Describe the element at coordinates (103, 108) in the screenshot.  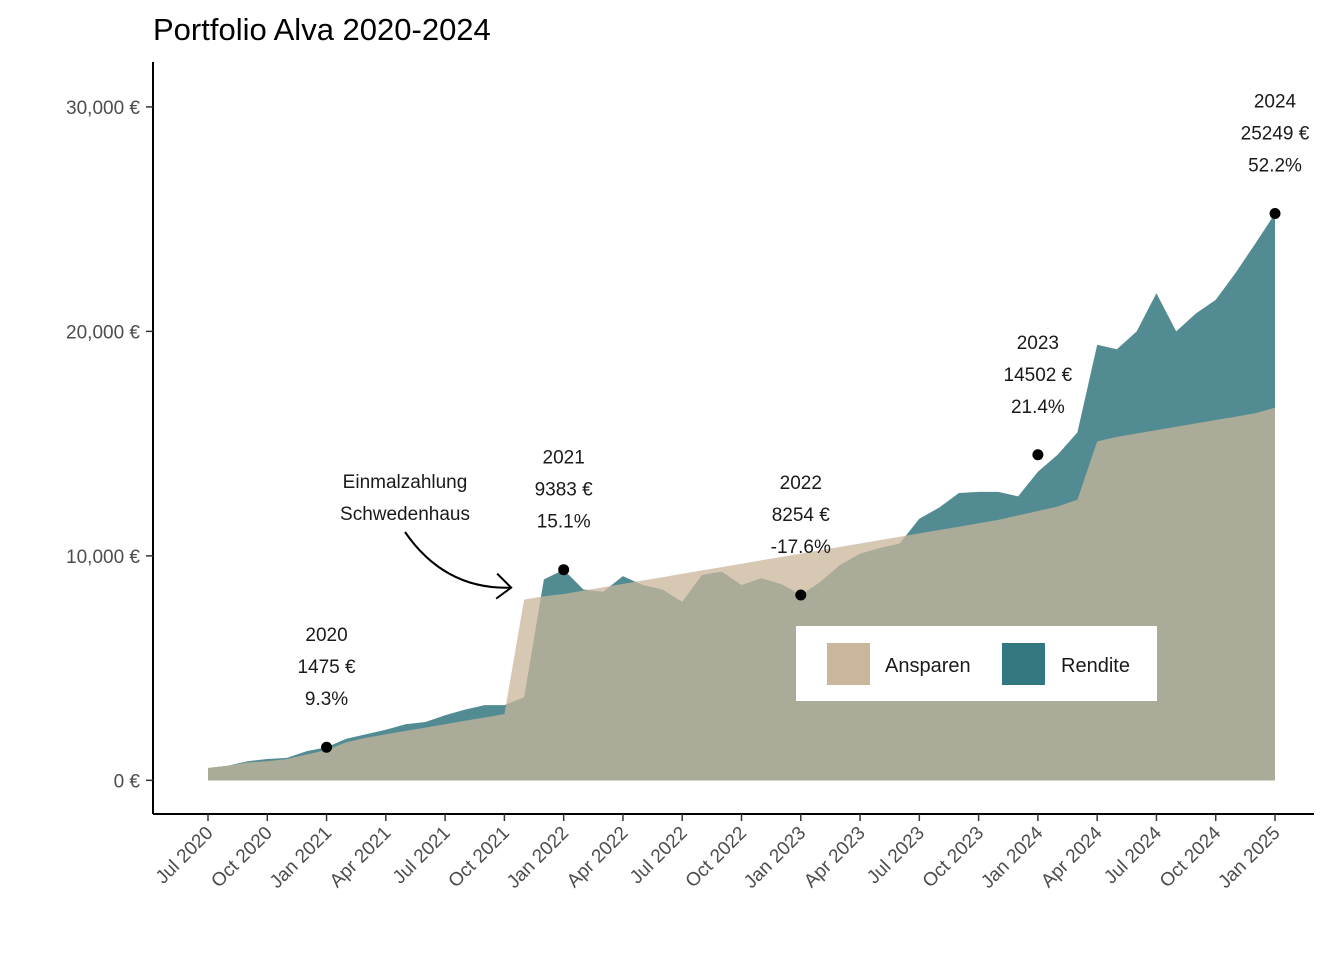
I see `y-tick-label: 30,000 €` at that location.